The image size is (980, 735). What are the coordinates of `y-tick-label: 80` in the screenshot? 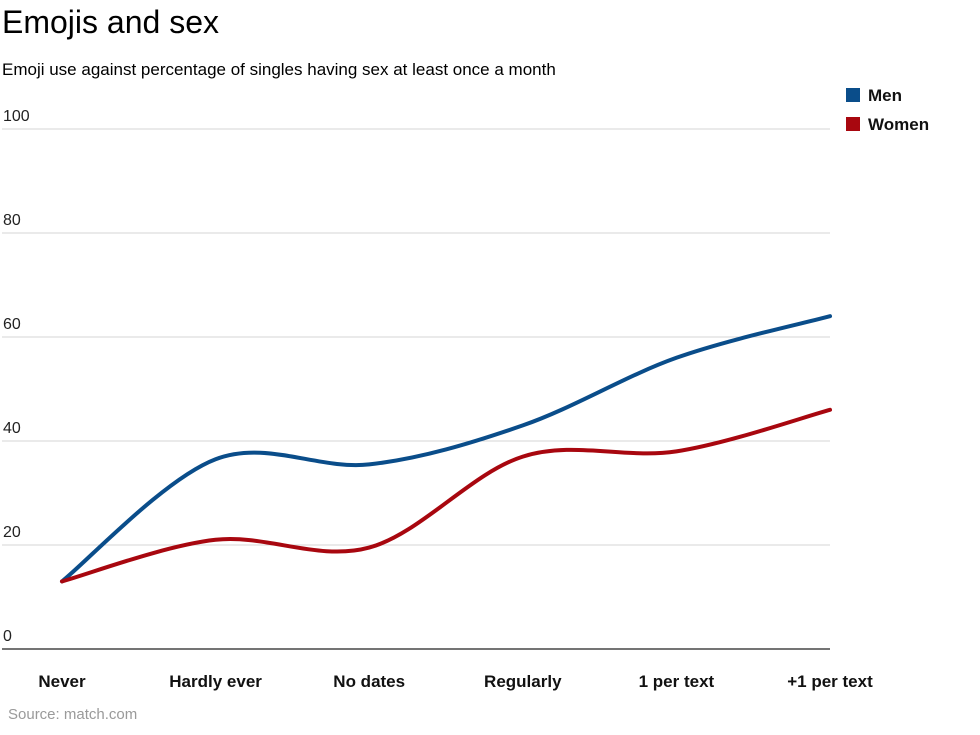 It's located at (12, 220).